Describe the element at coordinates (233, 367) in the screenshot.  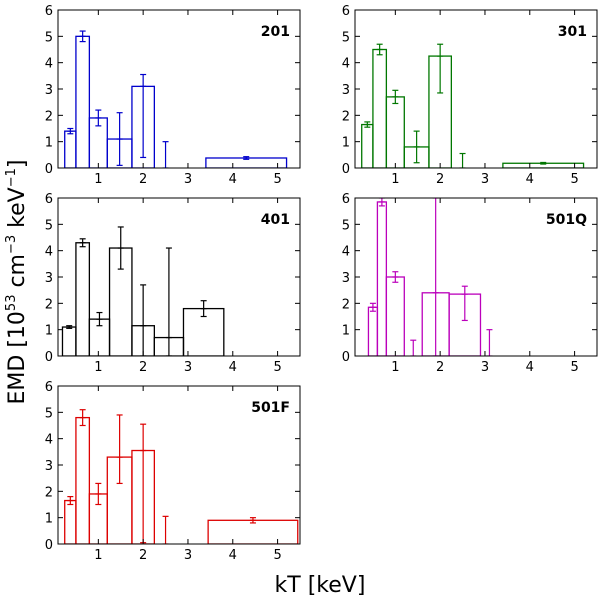
I see `xtick-label-401-4: 4` at that location.